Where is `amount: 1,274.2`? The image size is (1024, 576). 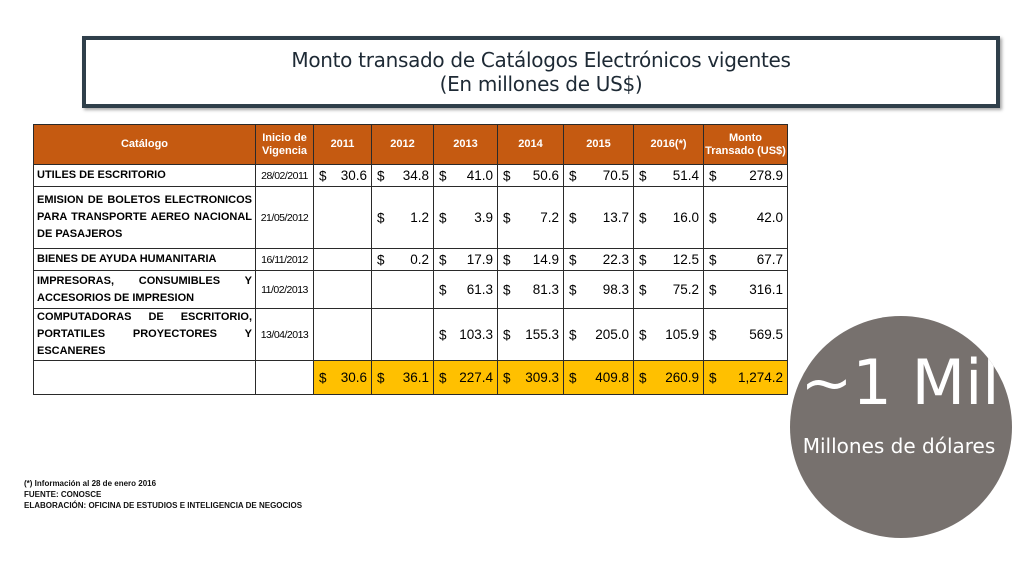
amount: 1,274.2 is located at coordinates (760, 377).